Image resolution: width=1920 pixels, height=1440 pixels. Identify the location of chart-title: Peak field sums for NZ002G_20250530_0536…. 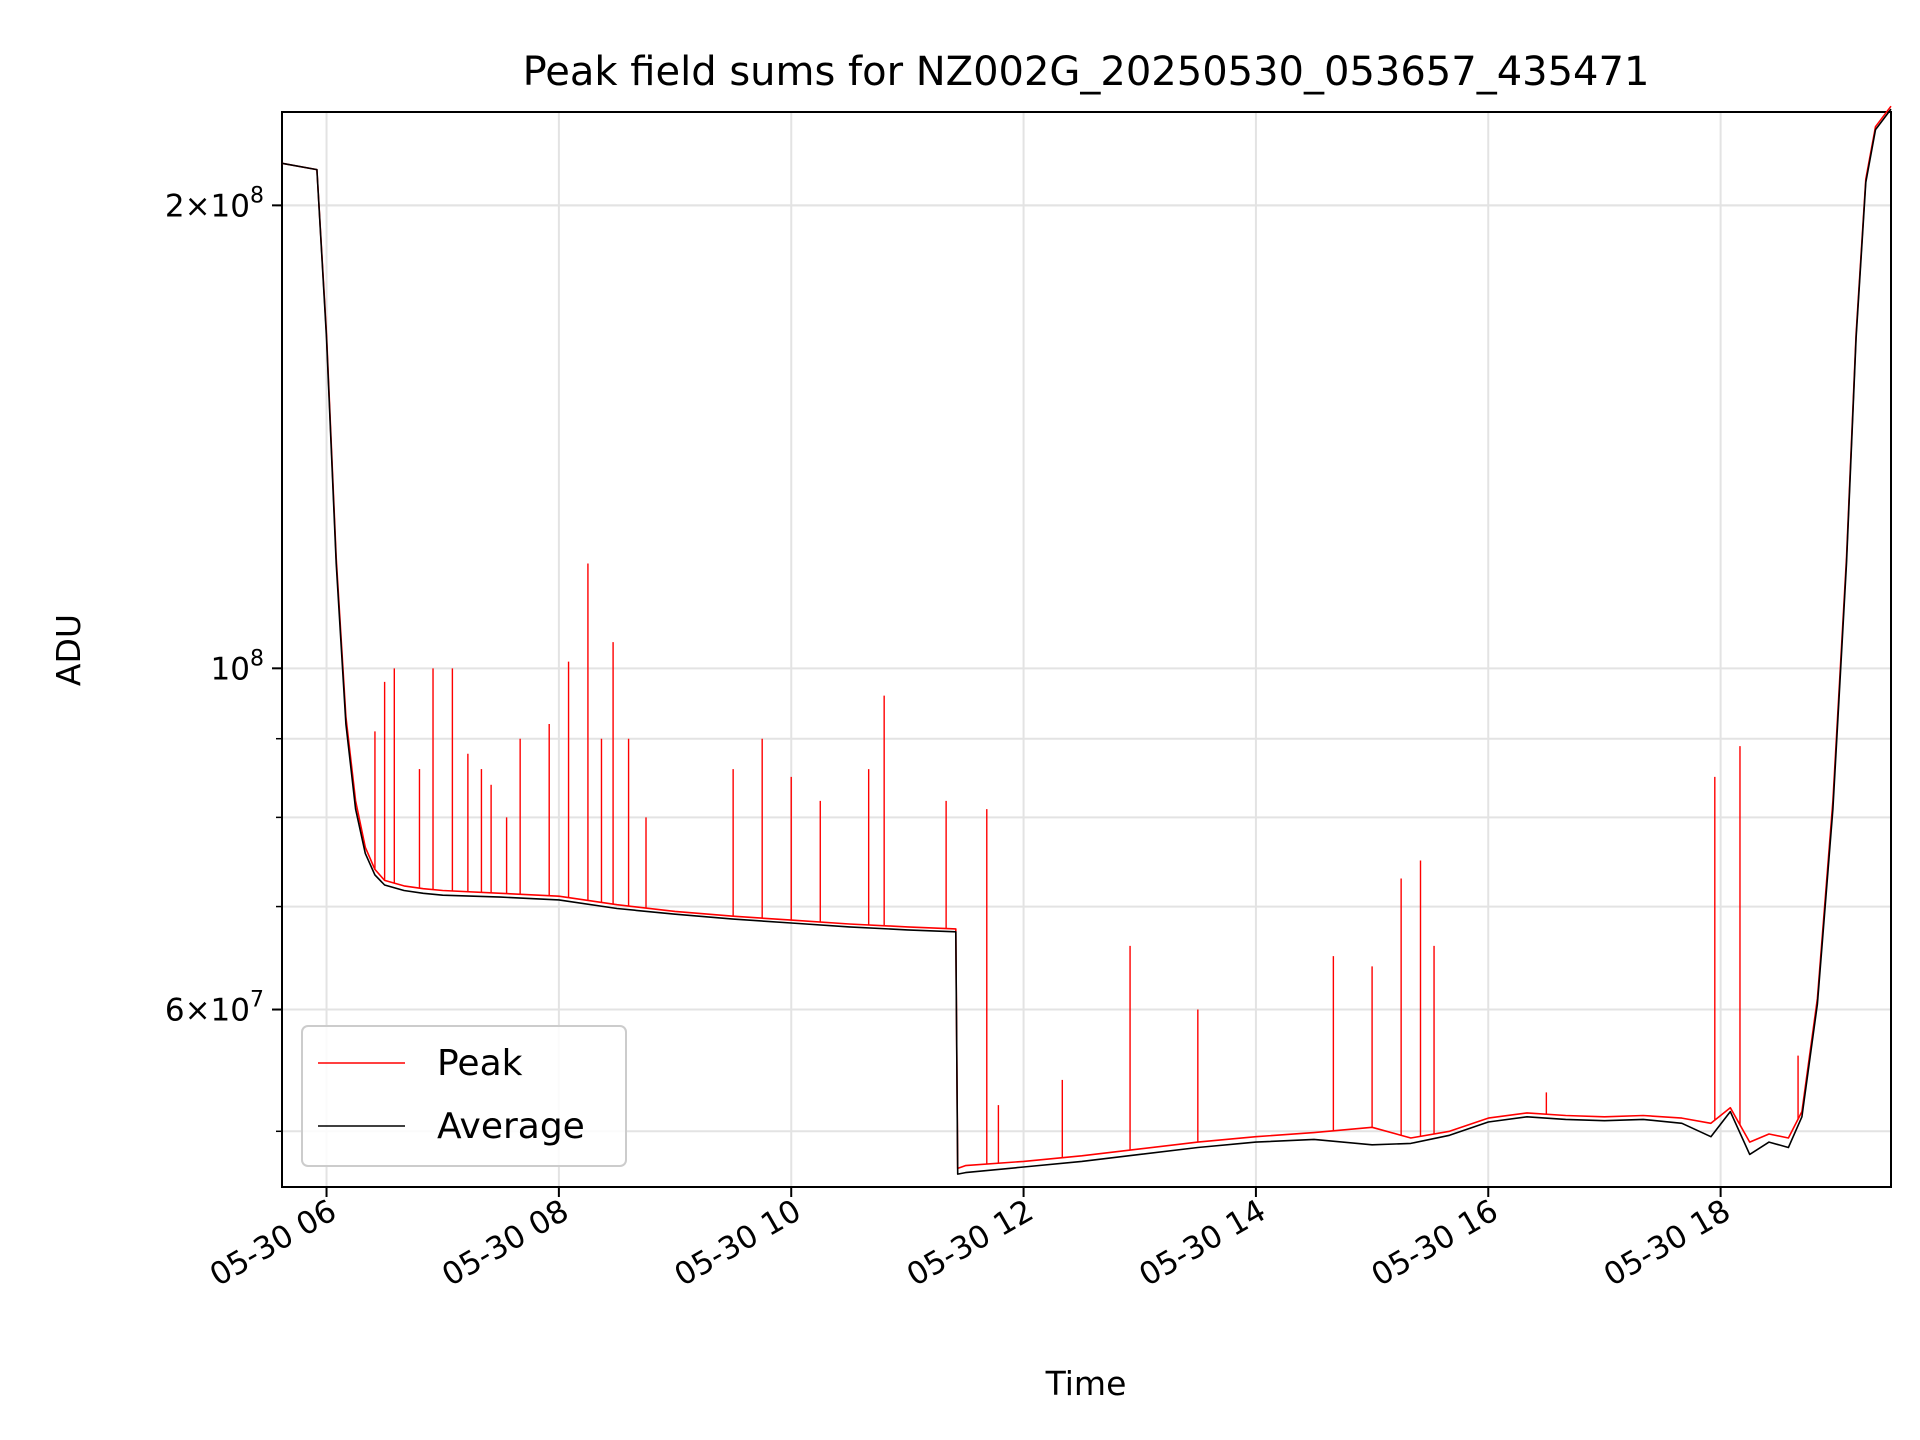
(1086, 72).